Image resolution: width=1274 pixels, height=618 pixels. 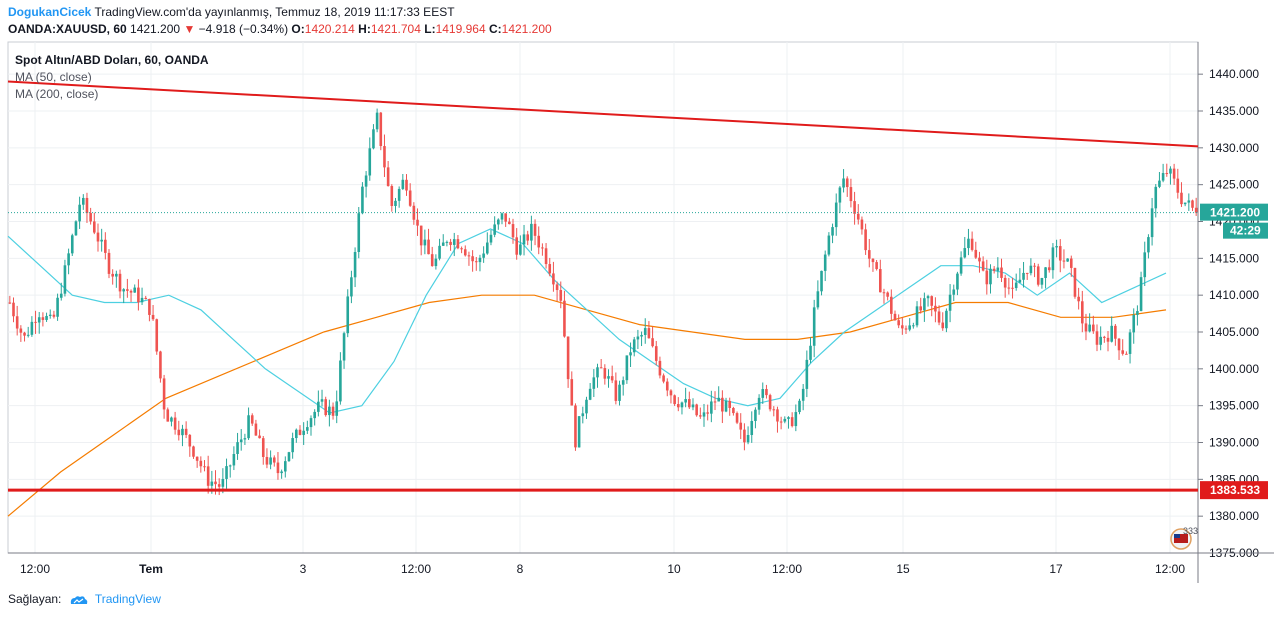 What do you see at coordinates (1234, 406) in the screenshot?
I see `y-tick-label: 1395.000` at bounding box center [1234, 406].